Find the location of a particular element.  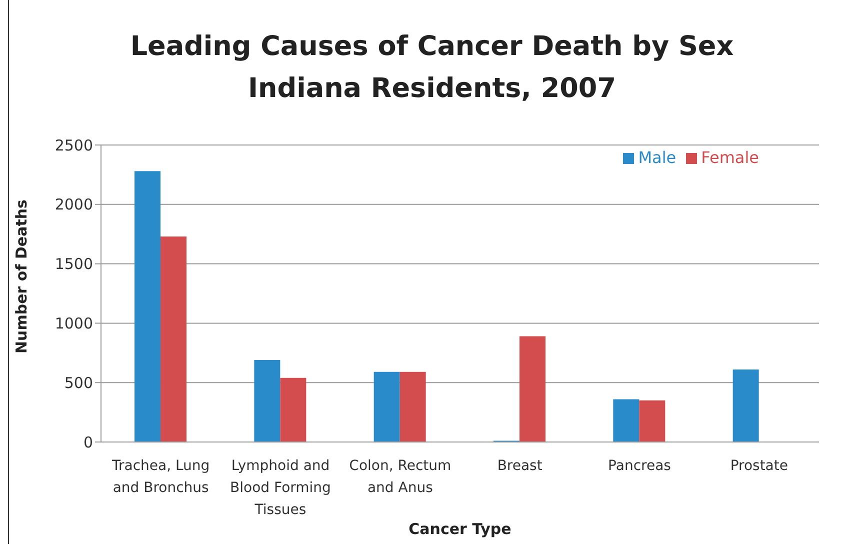

y-tick-label: 500 is located at coordinates (78, 383).